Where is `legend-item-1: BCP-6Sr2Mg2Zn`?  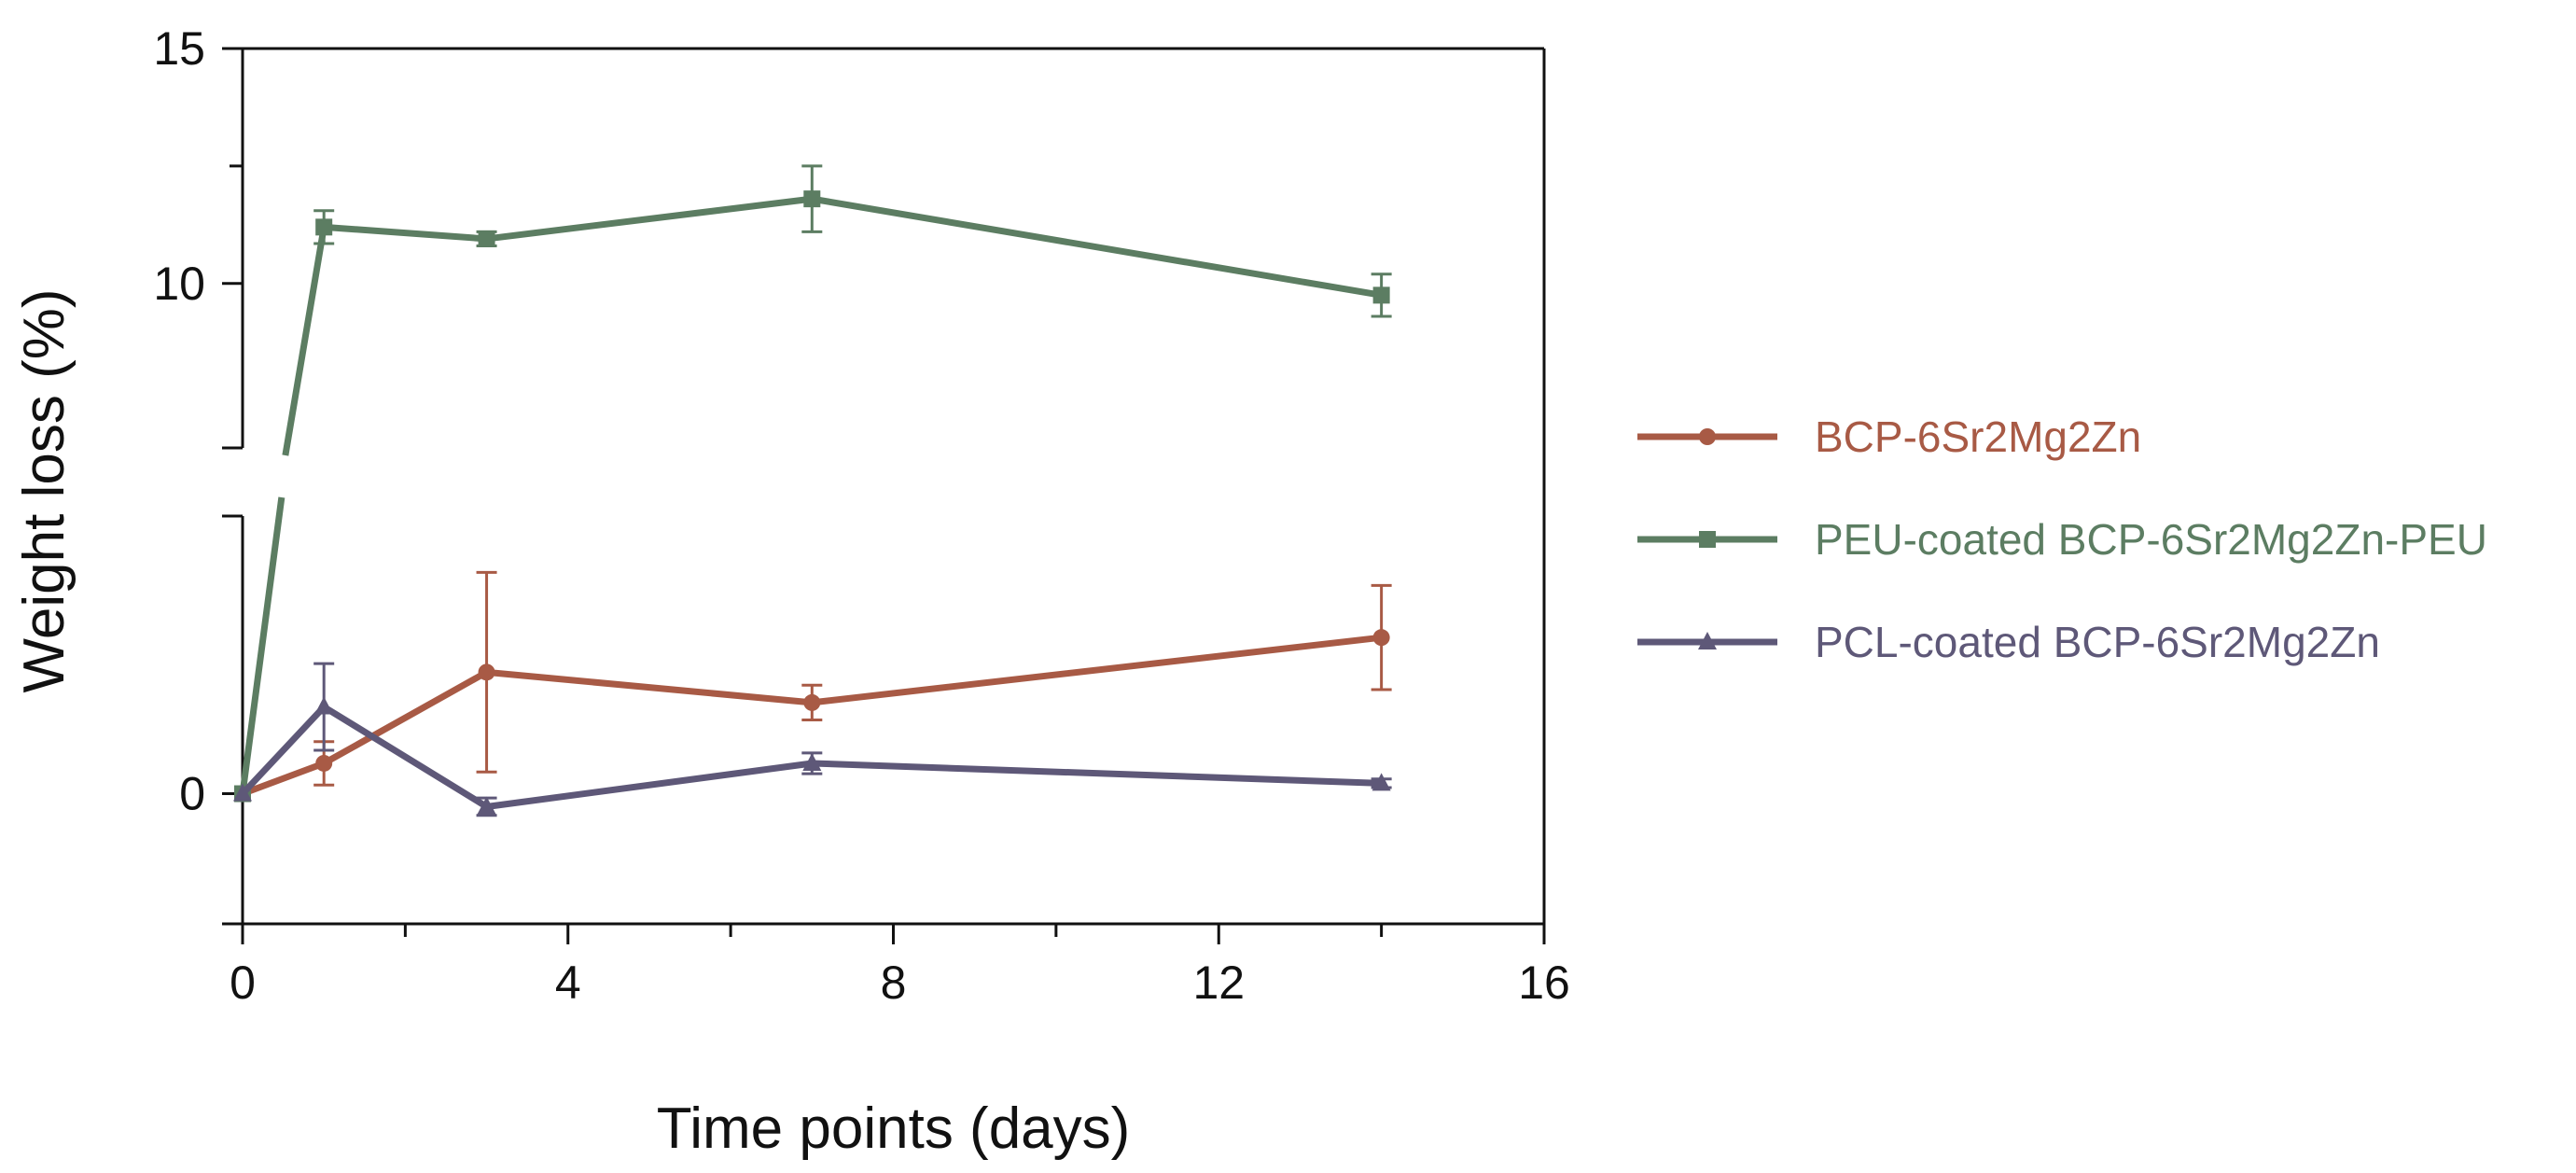
legend-item-1: BCP-6Sr2Mg2Zn is located at coordinates (1889, 436).